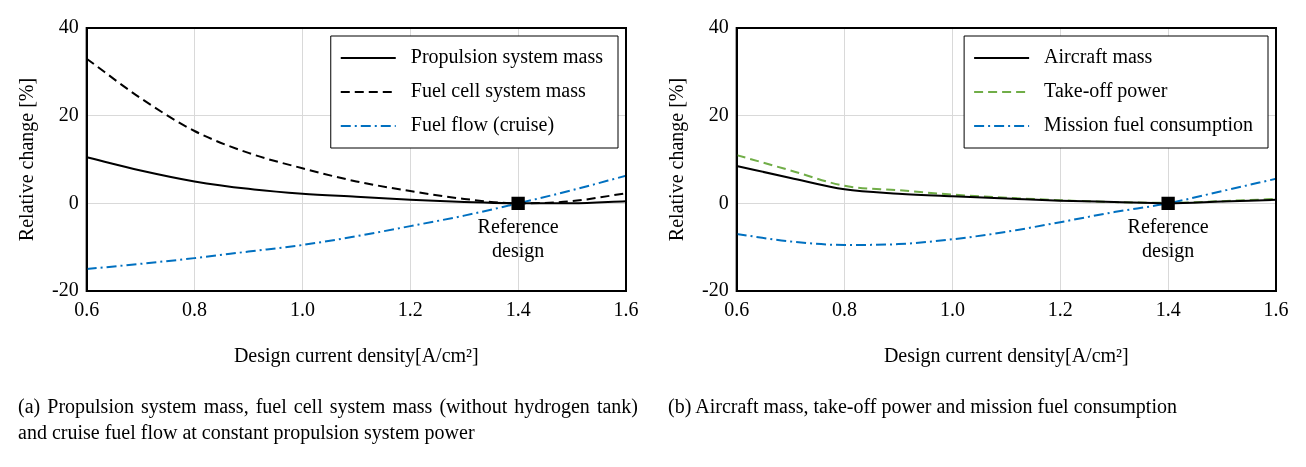  I want to click on legend-label: Propulsion system mass, so click(507, 57).